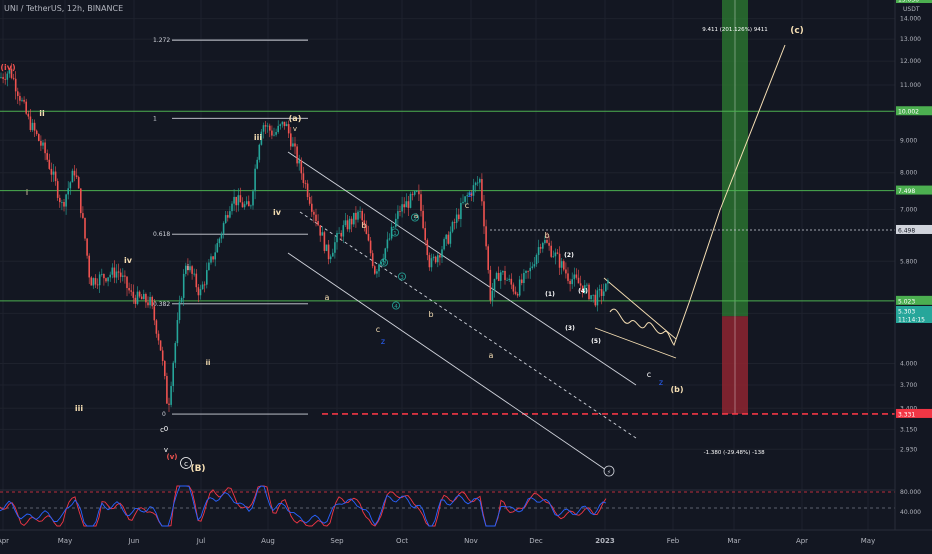 The image size is (932, 554). What do you see at coordinates (797, 31) in the screenshot?
I see `wave-label: (c)` at bounding box center [797, 31].